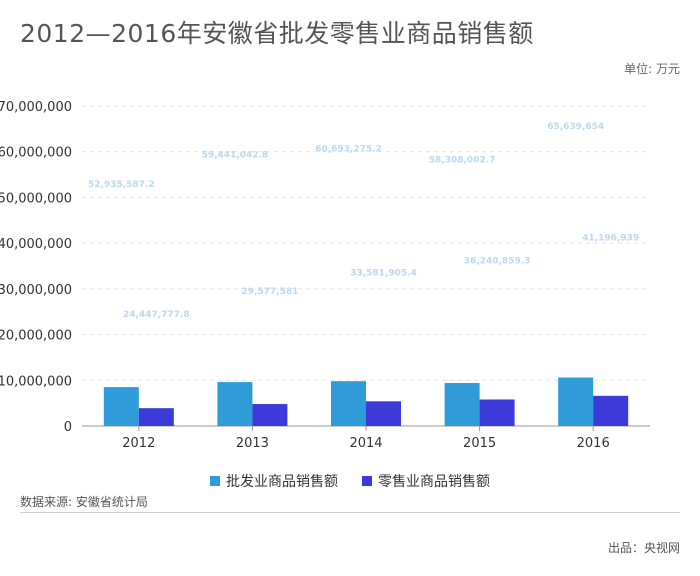 The width and height of the screenshot is (700, 576). I want to click on data-label-wholesale: 59,441,042.8, so click(235, 155).